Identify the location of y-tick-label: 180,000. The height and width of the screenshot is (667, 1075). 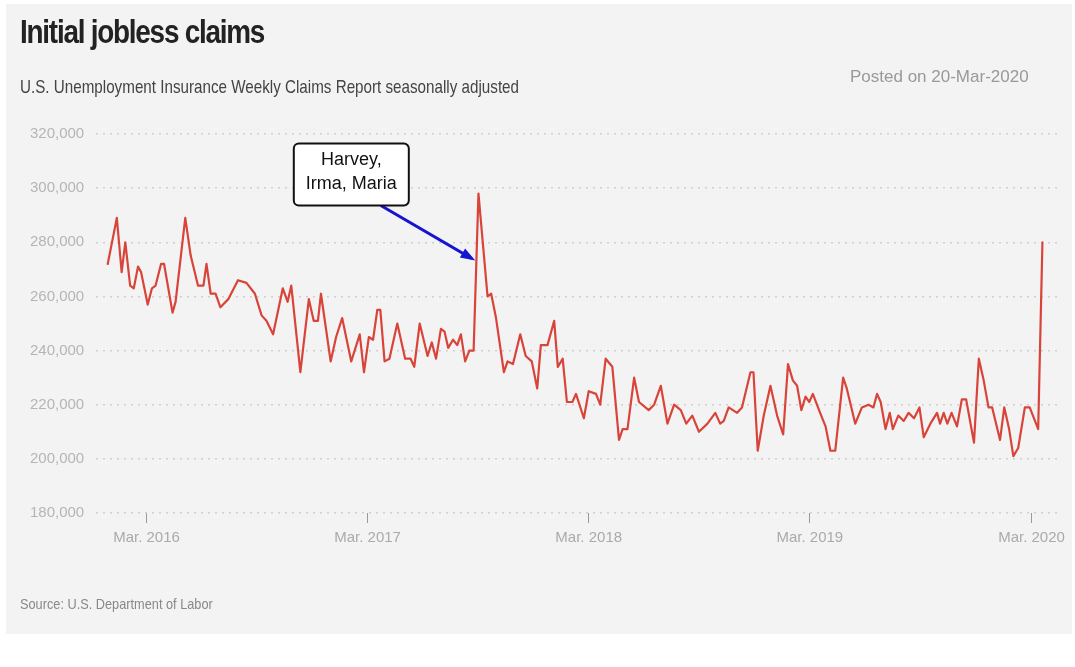
(57, 512).